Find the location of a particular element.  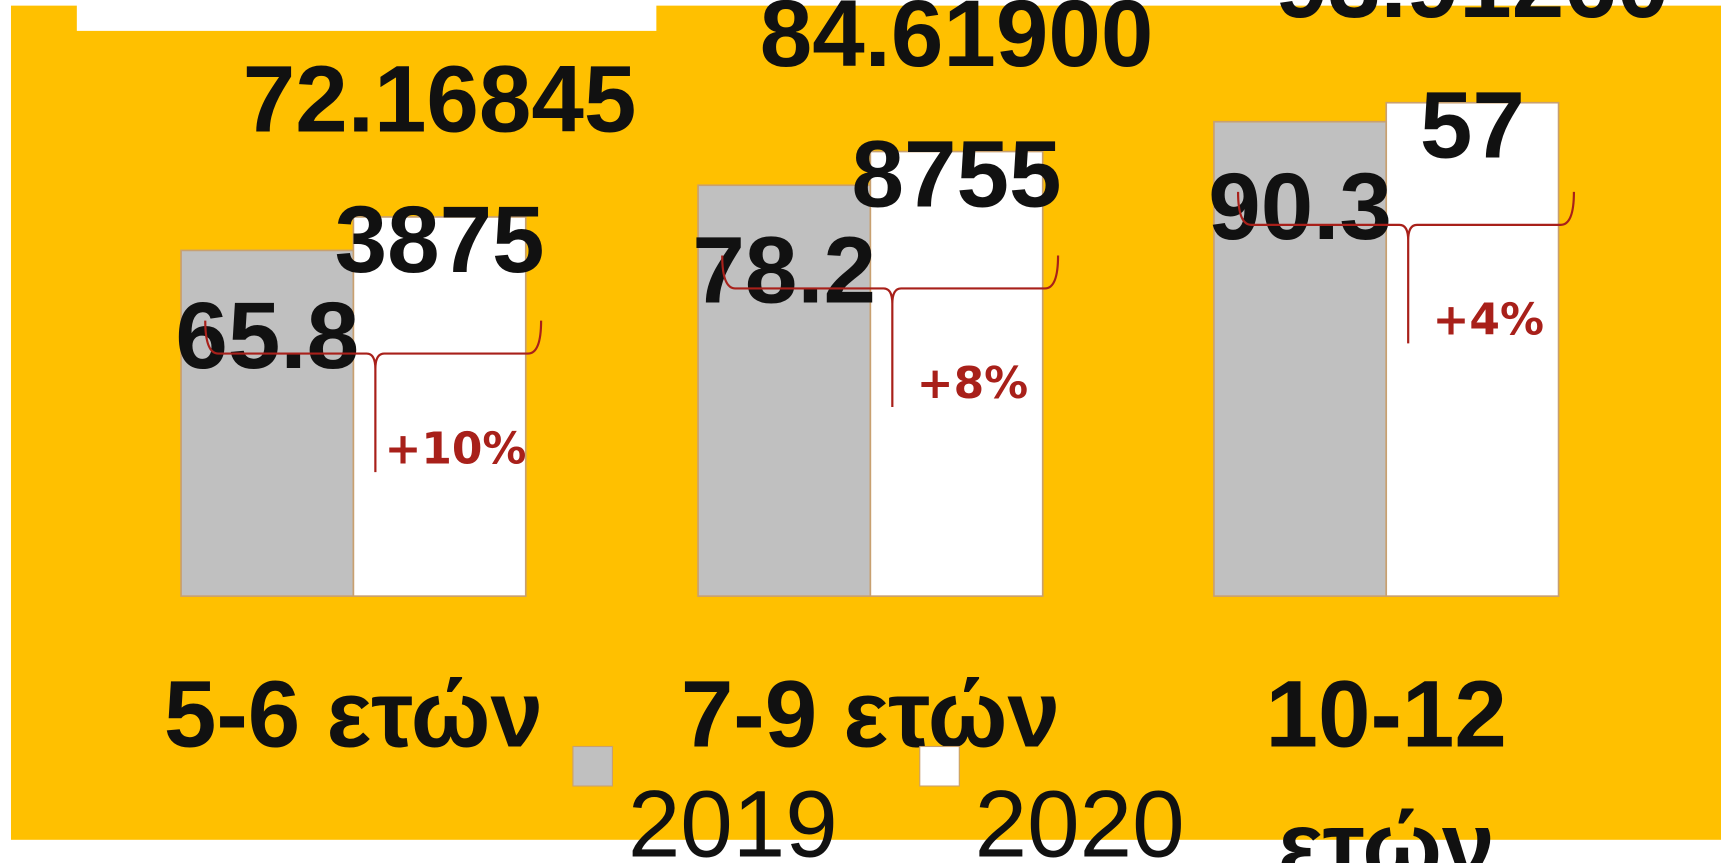

x-tick-label: 10-12 ετών is located at coordinates (1386, 763).